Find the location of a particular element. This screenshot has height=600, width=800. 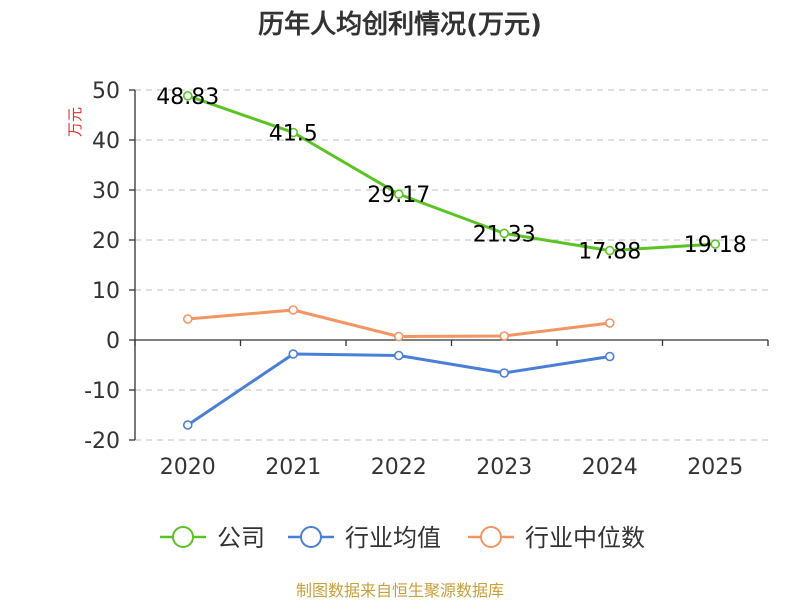

chart-title: 历年人均创利情况(万元) is located at coordinates (400, 24).